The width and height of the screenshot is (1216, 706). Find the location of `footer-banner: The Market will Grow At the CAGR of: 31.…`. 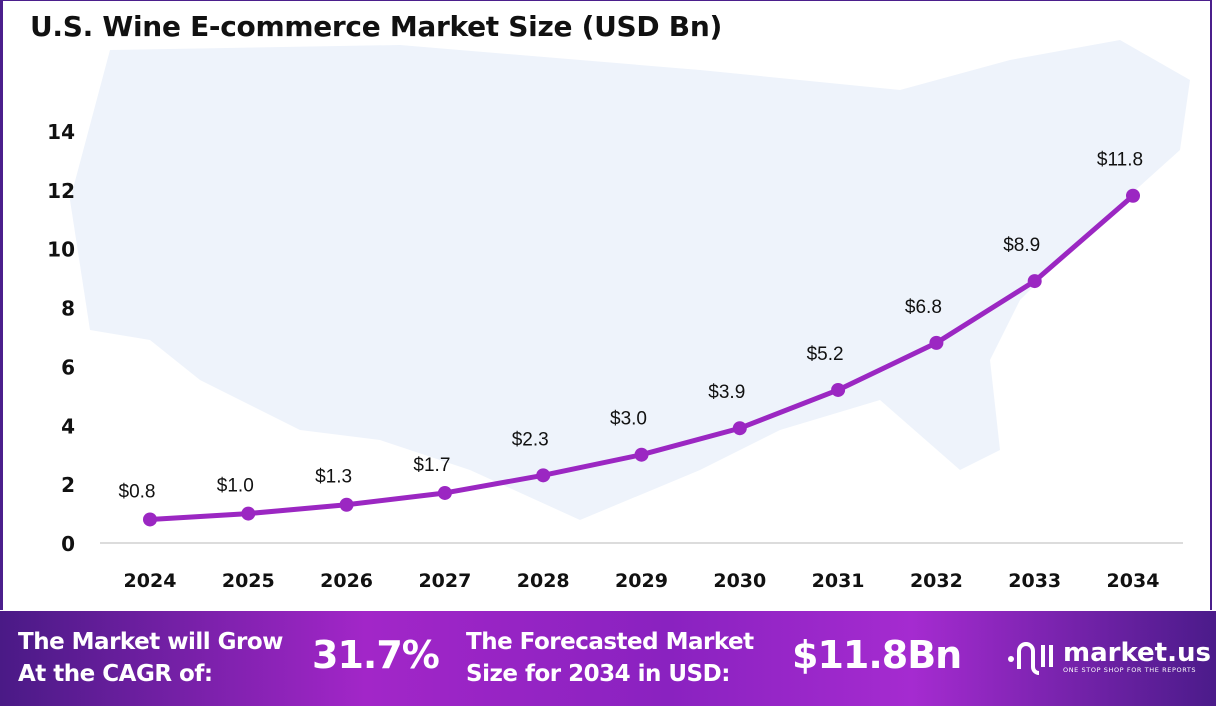

footer-banner: The Market will Grow At the CAGR of: 31.… is located at coordinates (608, 658).